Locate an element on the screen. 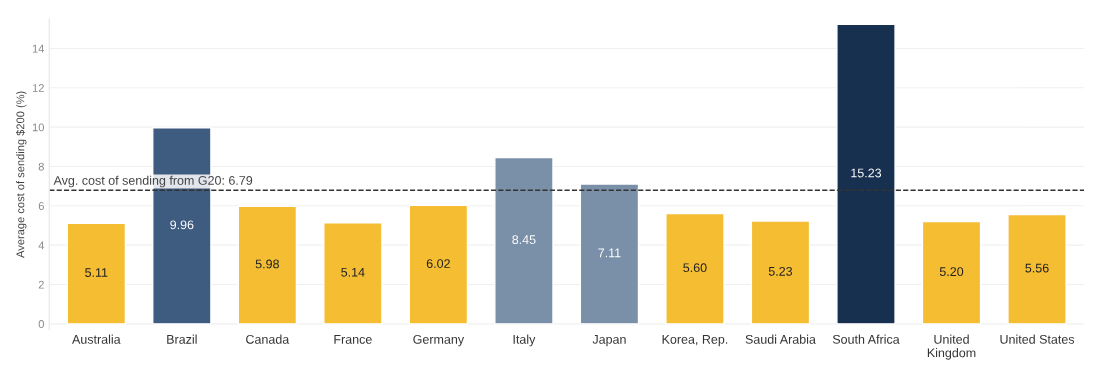 Image resolution: width=1095 pixels, height=379 pixels. x-tick-label: South Africa is located at coordinates (866, 339).